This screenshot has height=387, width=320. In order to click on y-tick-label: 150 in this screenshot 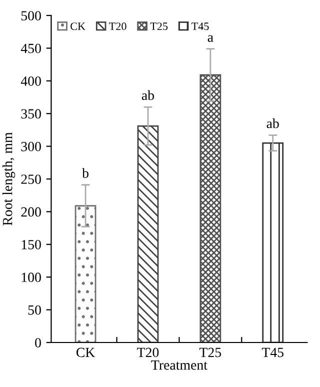, I will do `click(31, 245)`.